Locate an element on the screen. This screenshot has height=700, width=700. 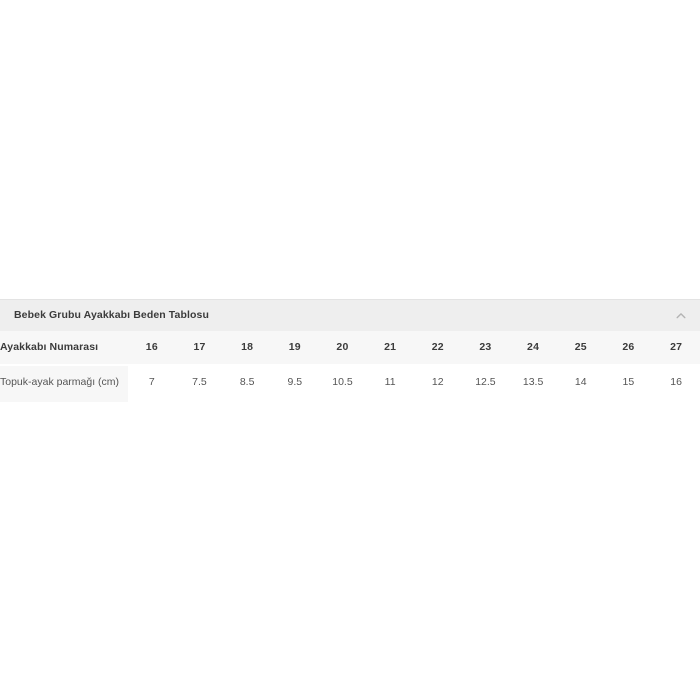
measure-cell: 13.5 is located at coordinates (533, 384).